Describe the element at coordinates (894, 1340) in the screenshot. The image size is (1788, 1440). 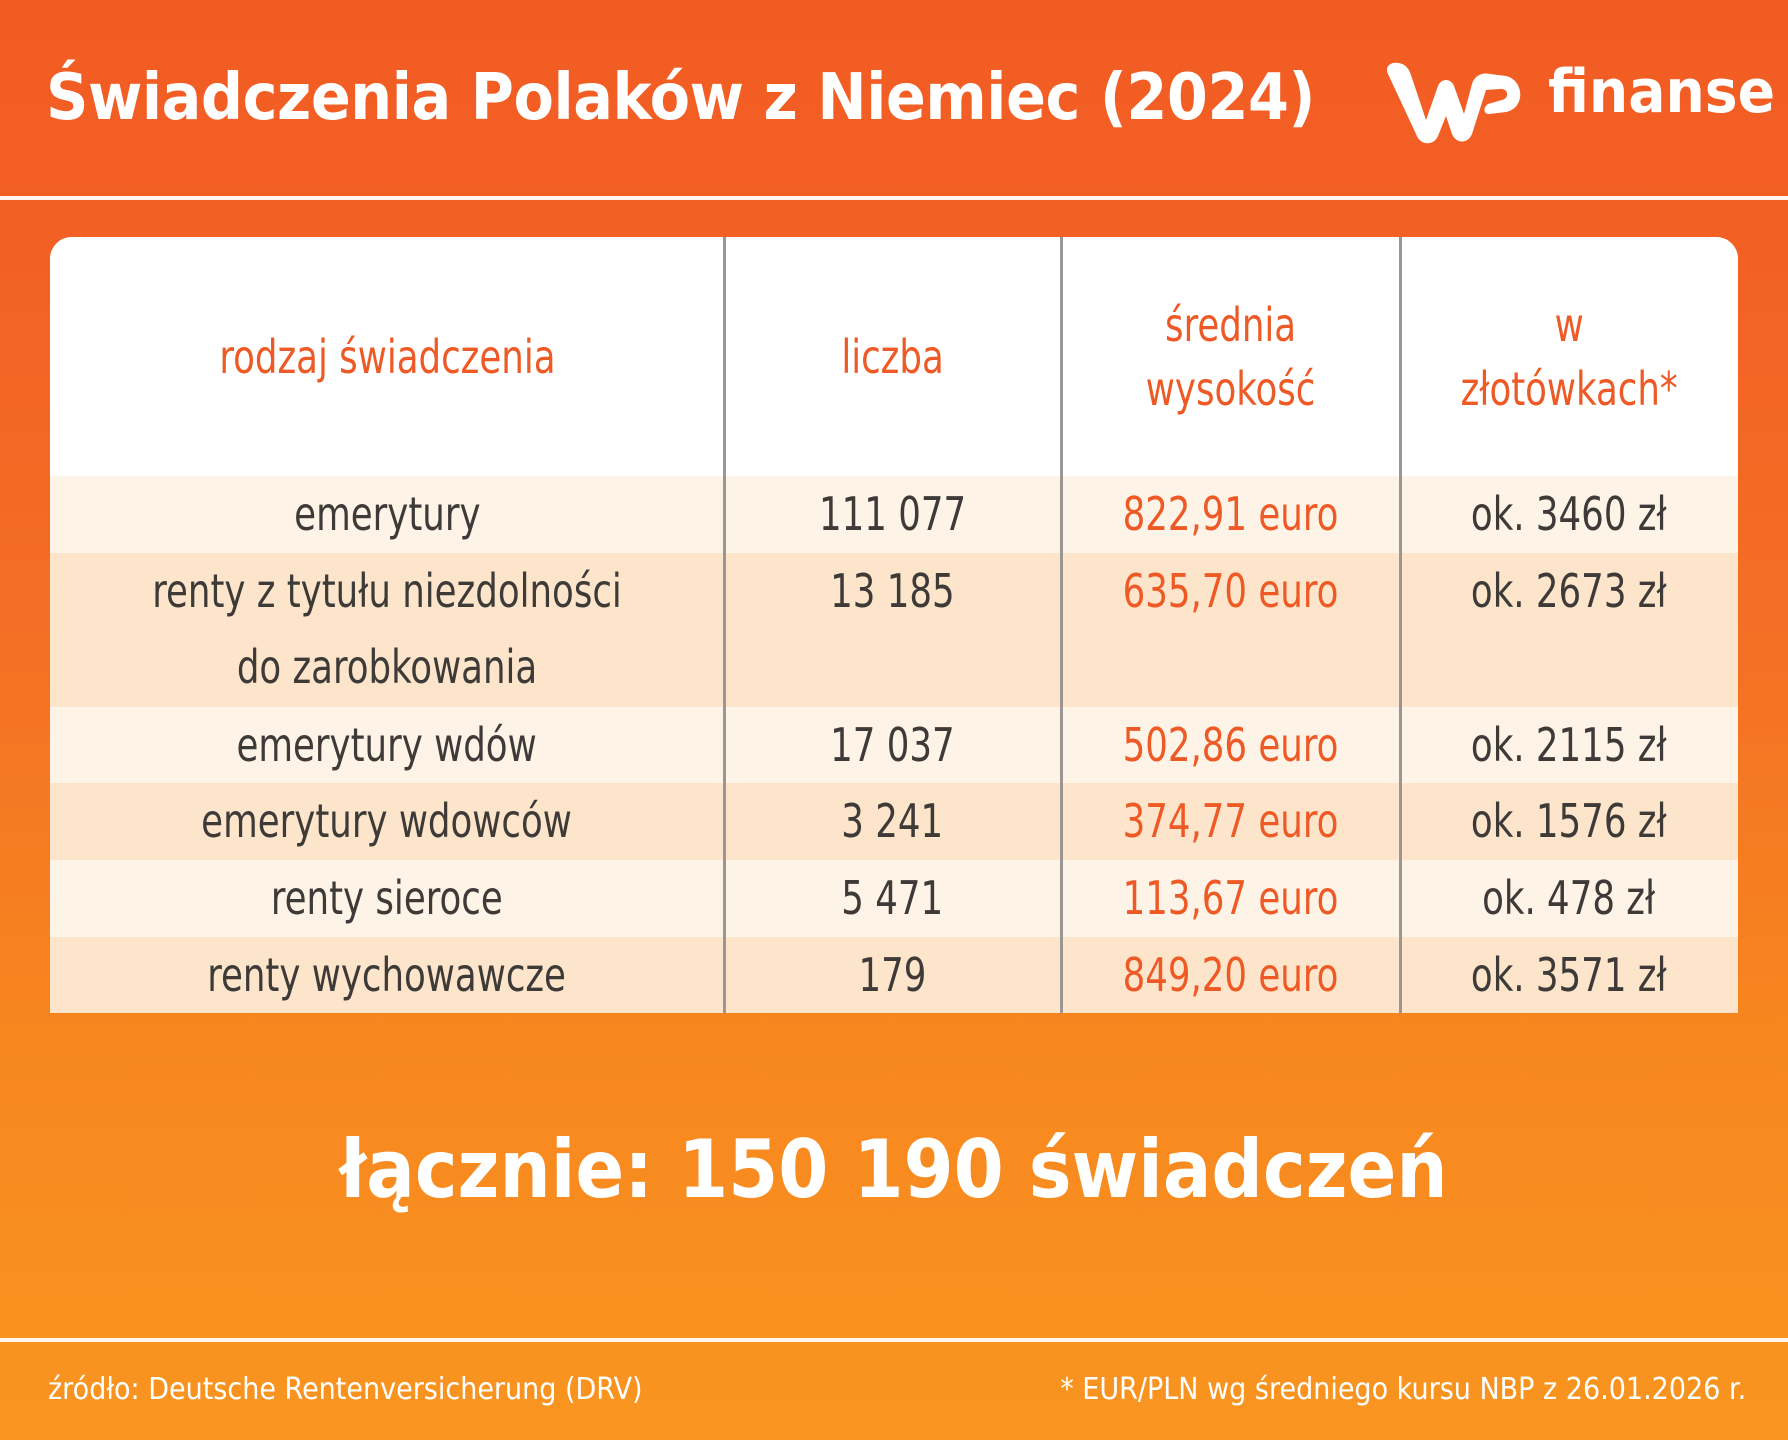
I see `footer-divider` at that location.